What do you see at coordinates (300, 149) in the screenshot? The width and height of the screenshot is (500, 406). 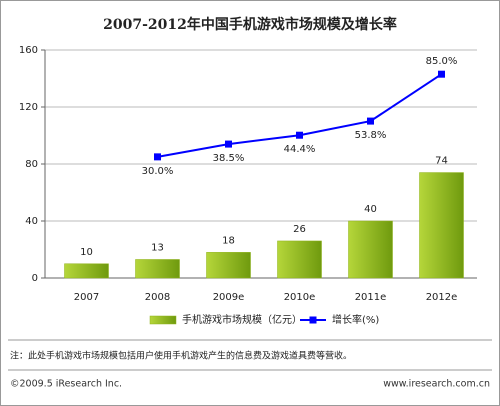 I see `line-label: 44.4%` at bounding box center [300, 149].